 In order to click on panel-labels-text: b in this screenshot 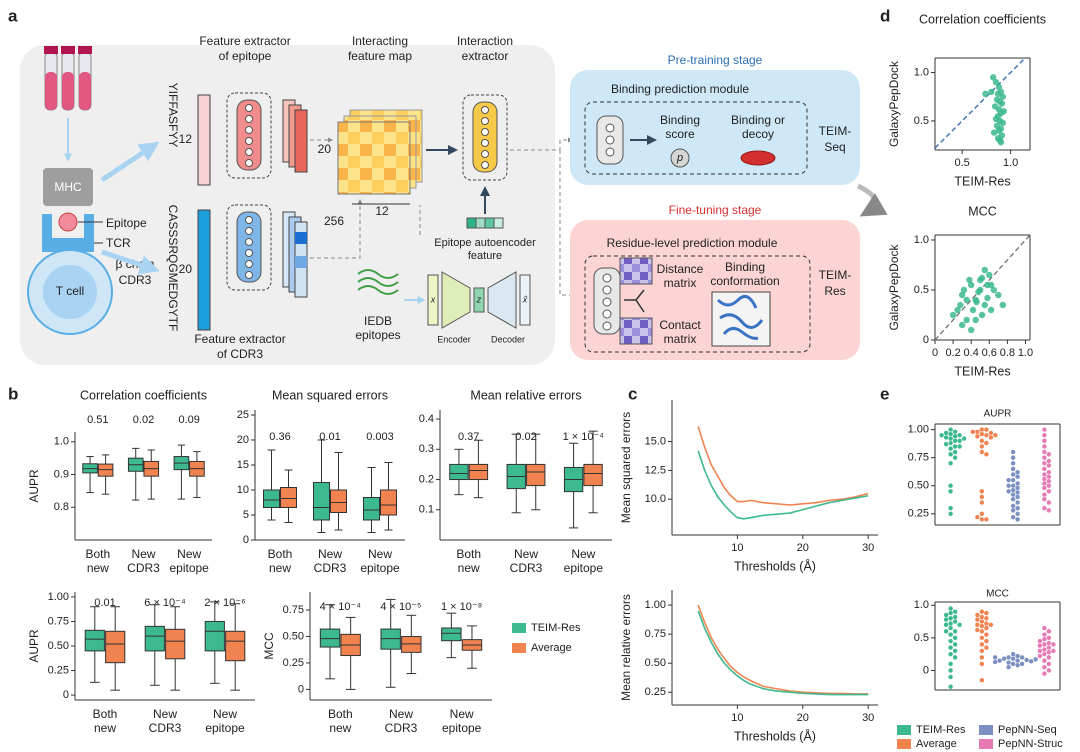, I will do `click(13, 393)`.